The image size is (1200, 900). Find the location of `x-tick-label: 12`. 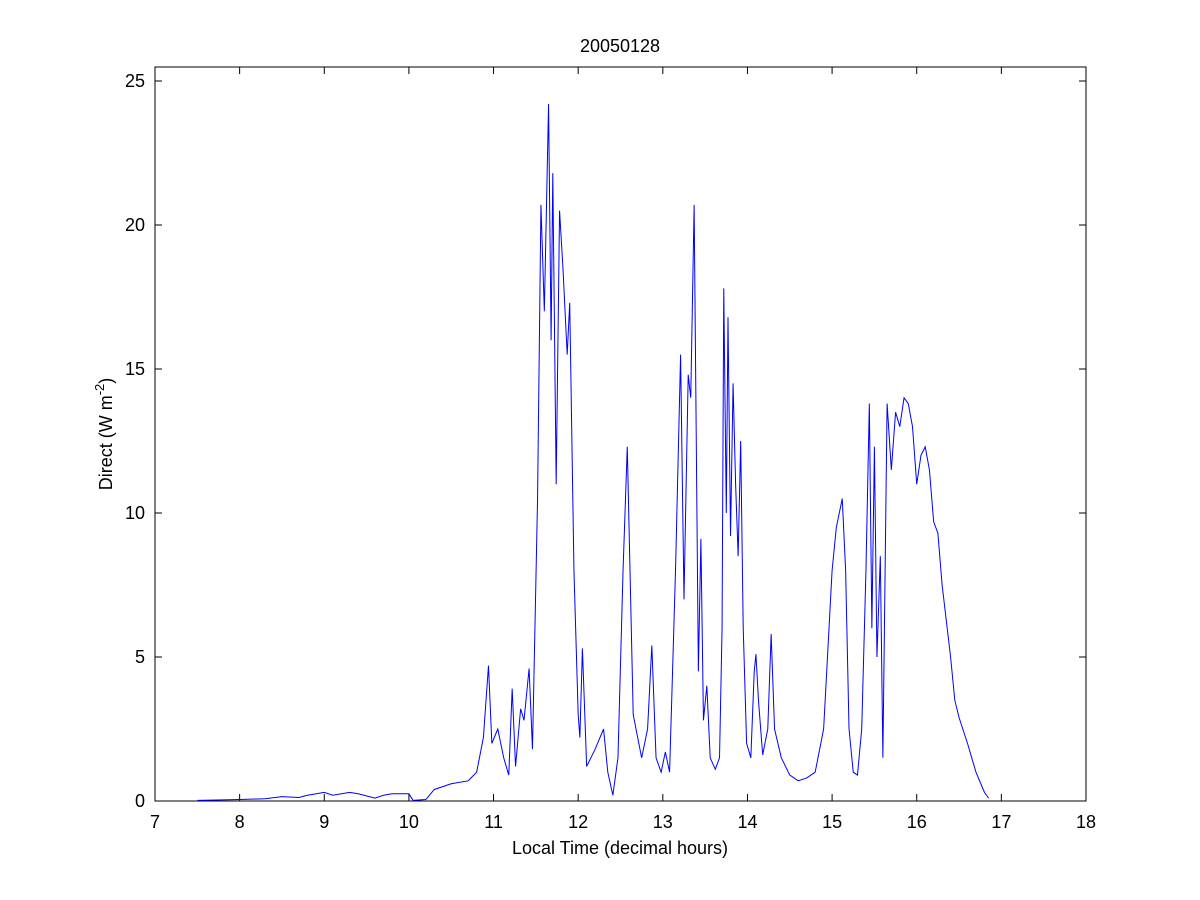

x-tick-label: 12 is located at coordinates (578, 822).